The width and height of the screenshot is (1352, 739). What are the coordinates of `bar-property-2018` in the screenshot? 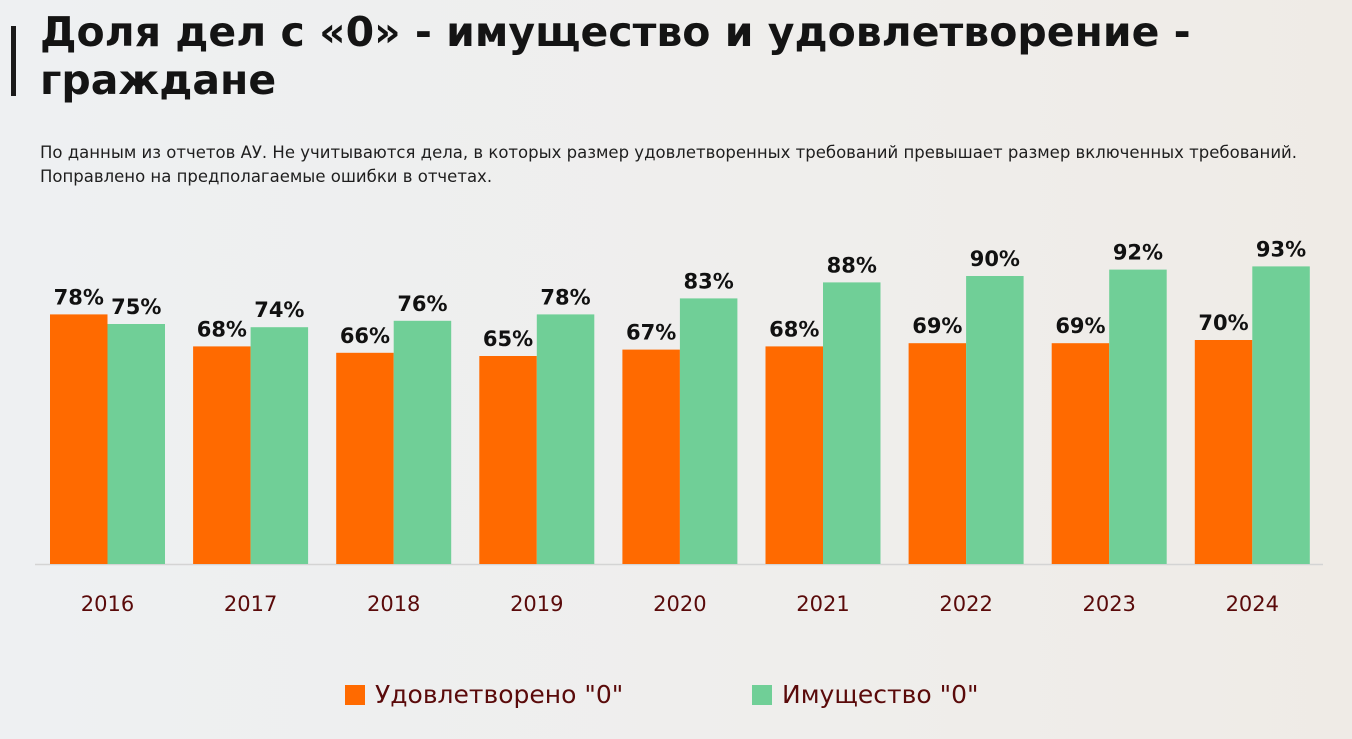 It's located at (422, 442).